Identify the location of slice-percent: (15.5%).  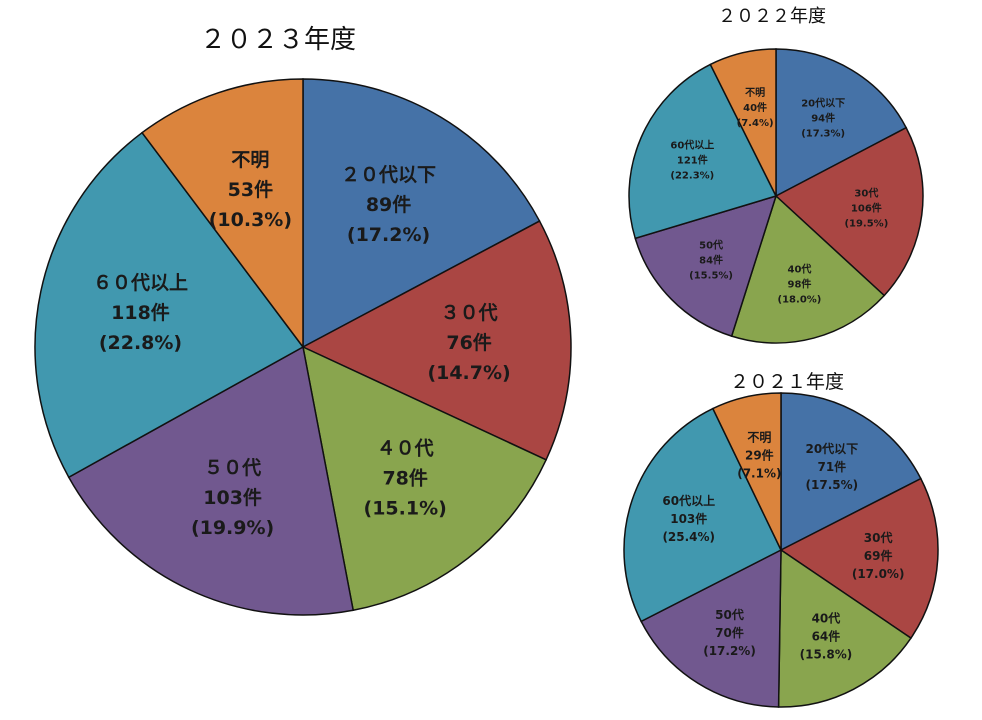
(711, 275).